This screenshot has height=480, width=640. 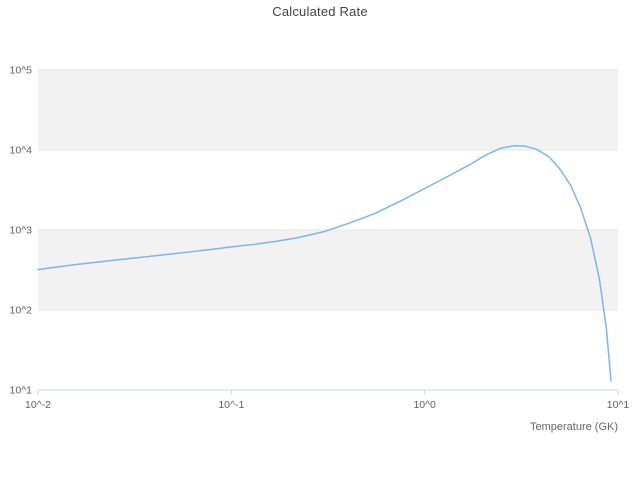 What do you see at coordinates (320, 11) in the screenshot?
I see `chart-title: Calculated Rate` at bounding box center [320, 11].